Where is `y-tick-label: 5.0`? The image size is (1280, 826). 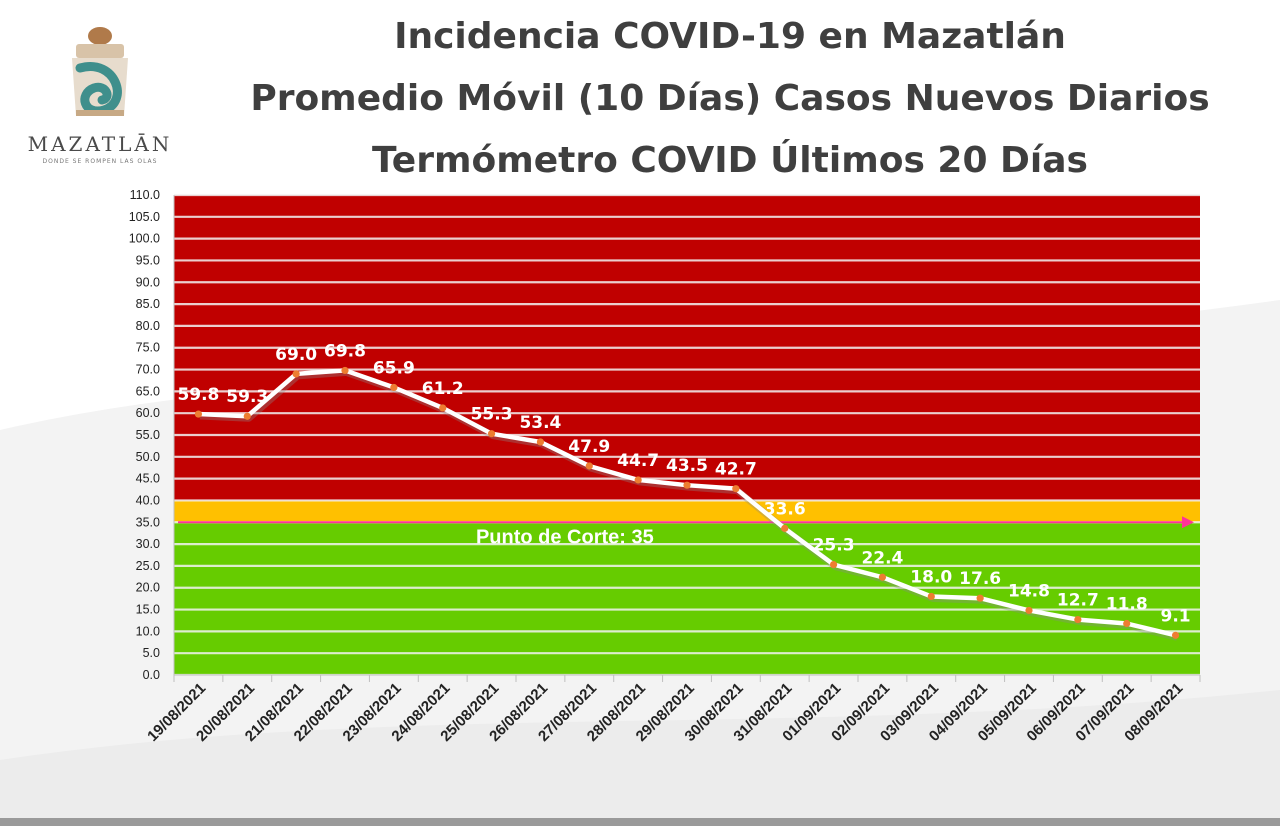 y-tick-label: 5.0 is located at coordinates (151, 653).